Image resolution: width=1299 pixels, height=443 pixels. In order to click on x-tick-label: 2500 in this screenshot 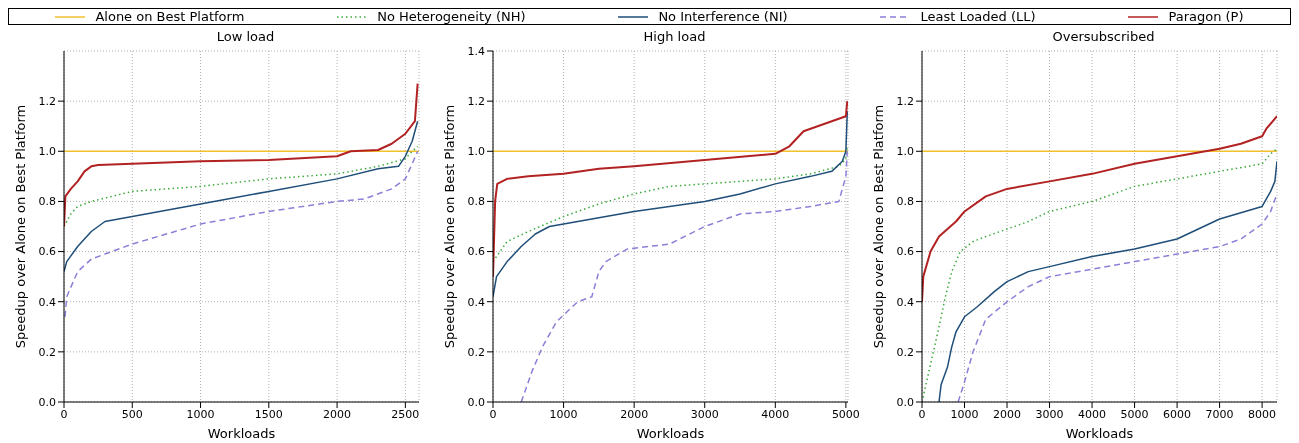, I will do `click(405, 414)`.